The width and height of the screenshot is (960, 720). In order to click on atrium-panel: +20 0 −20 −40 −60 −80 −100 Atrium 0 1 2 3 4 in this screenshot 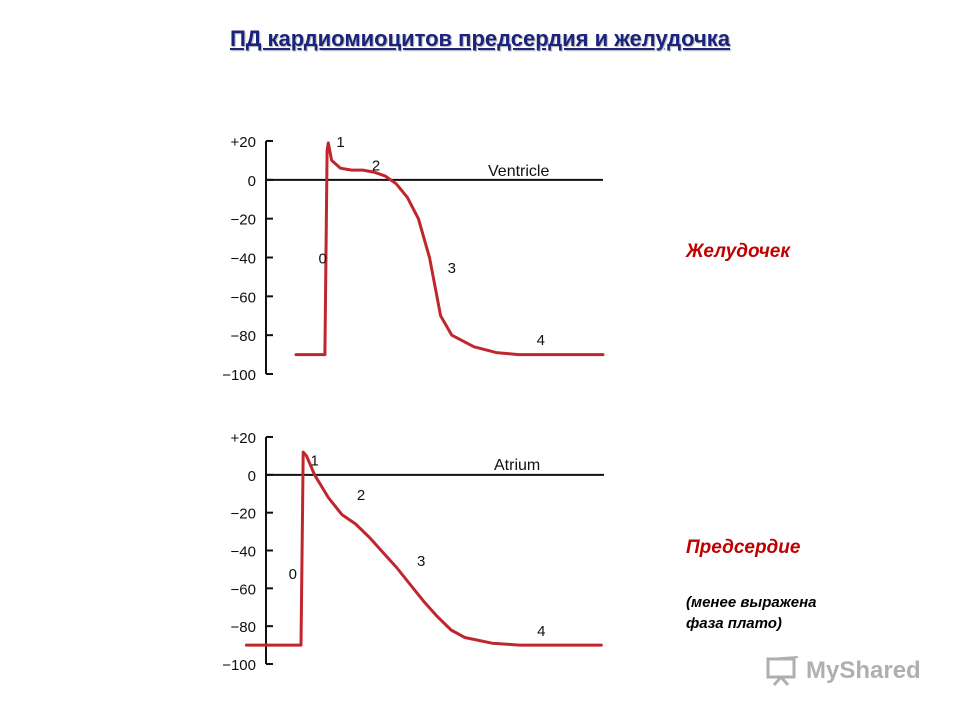, I will do `click(413, 552)`.